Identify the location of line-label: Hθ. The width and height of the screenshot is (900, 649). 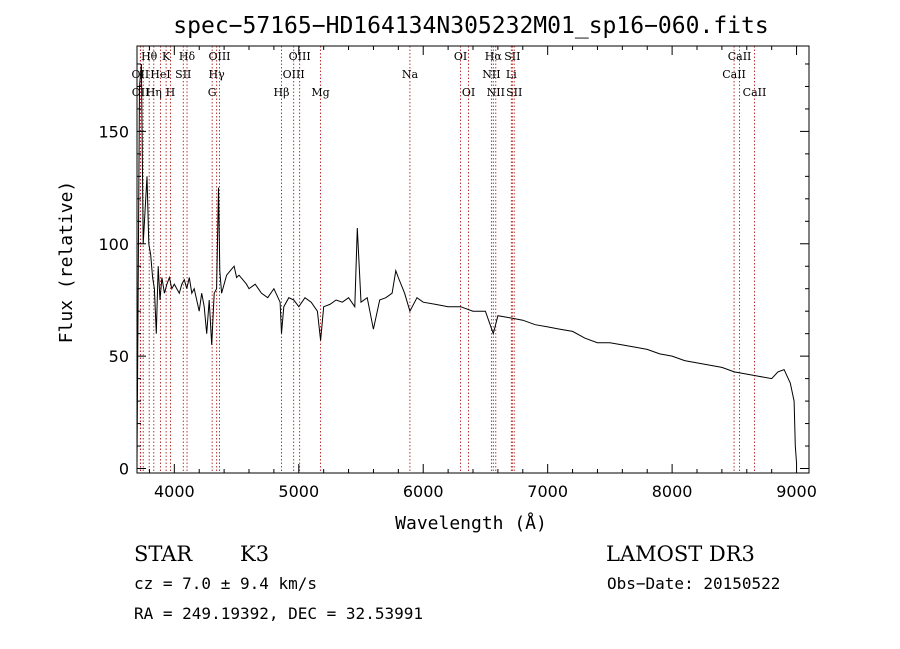
(149, 56).